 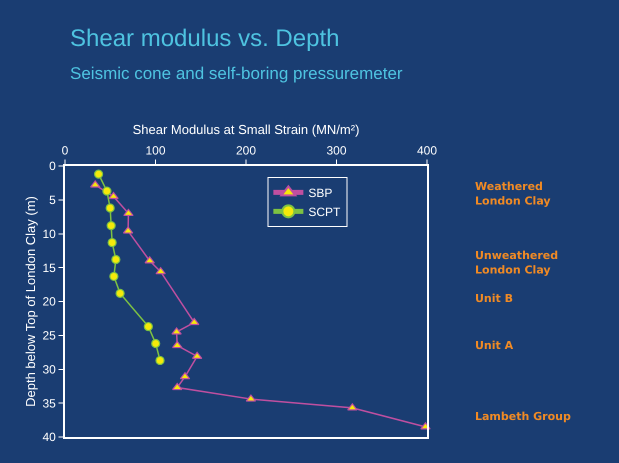 I want to click on y-tick-label: 0, so click(x=52, y=166).